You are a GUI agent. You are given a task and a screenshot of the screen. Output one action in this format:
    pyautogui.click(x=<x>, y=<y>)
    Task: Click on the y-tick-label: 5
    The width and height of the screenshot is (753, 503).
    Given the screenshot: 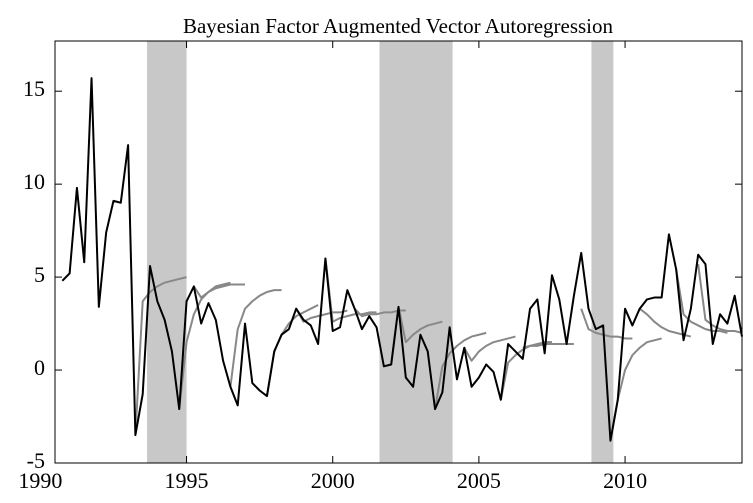 What is the action you would take?
    pyautogui.click(x=39, y=274)
    